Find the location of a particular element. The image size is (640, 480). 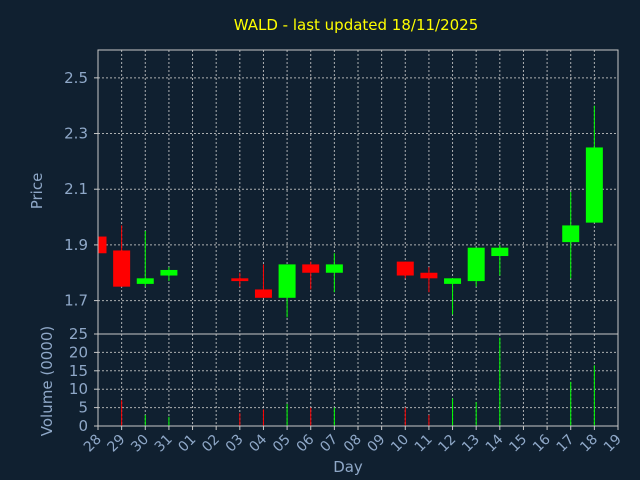

x-tick-label: 31 is located at coordinates (164, 444).